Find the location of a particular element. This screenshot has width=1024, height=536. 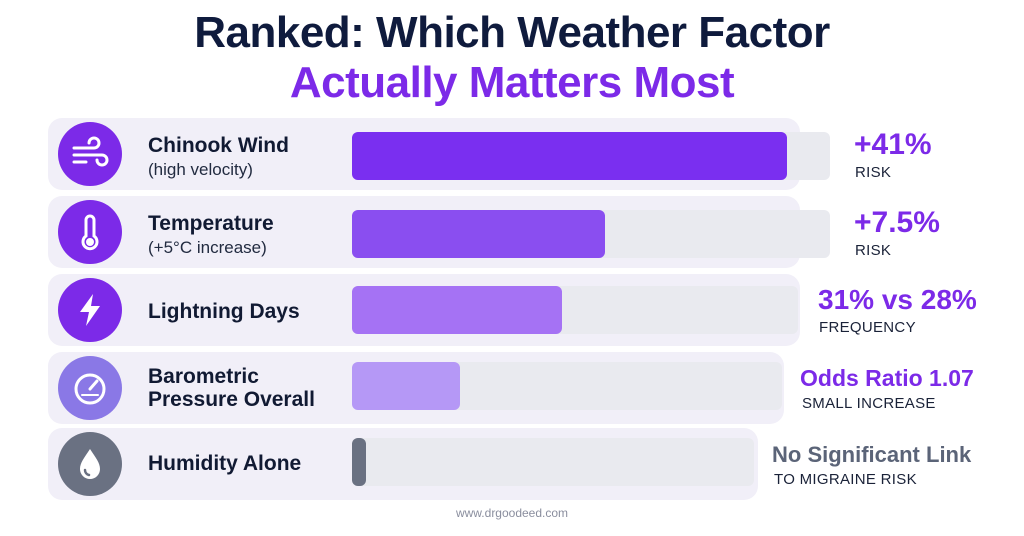

value-text: +7.5% is located at coordinates (897, 222).